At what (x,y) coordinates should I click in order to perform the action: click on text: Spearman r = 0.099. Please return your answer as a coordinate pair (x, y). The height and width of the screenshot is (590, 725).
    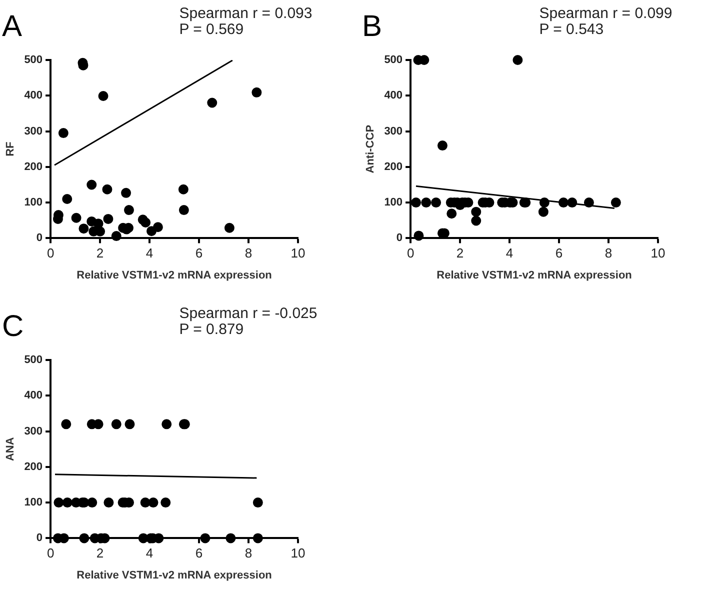
    Looking at the image, I should click on (605, 13).